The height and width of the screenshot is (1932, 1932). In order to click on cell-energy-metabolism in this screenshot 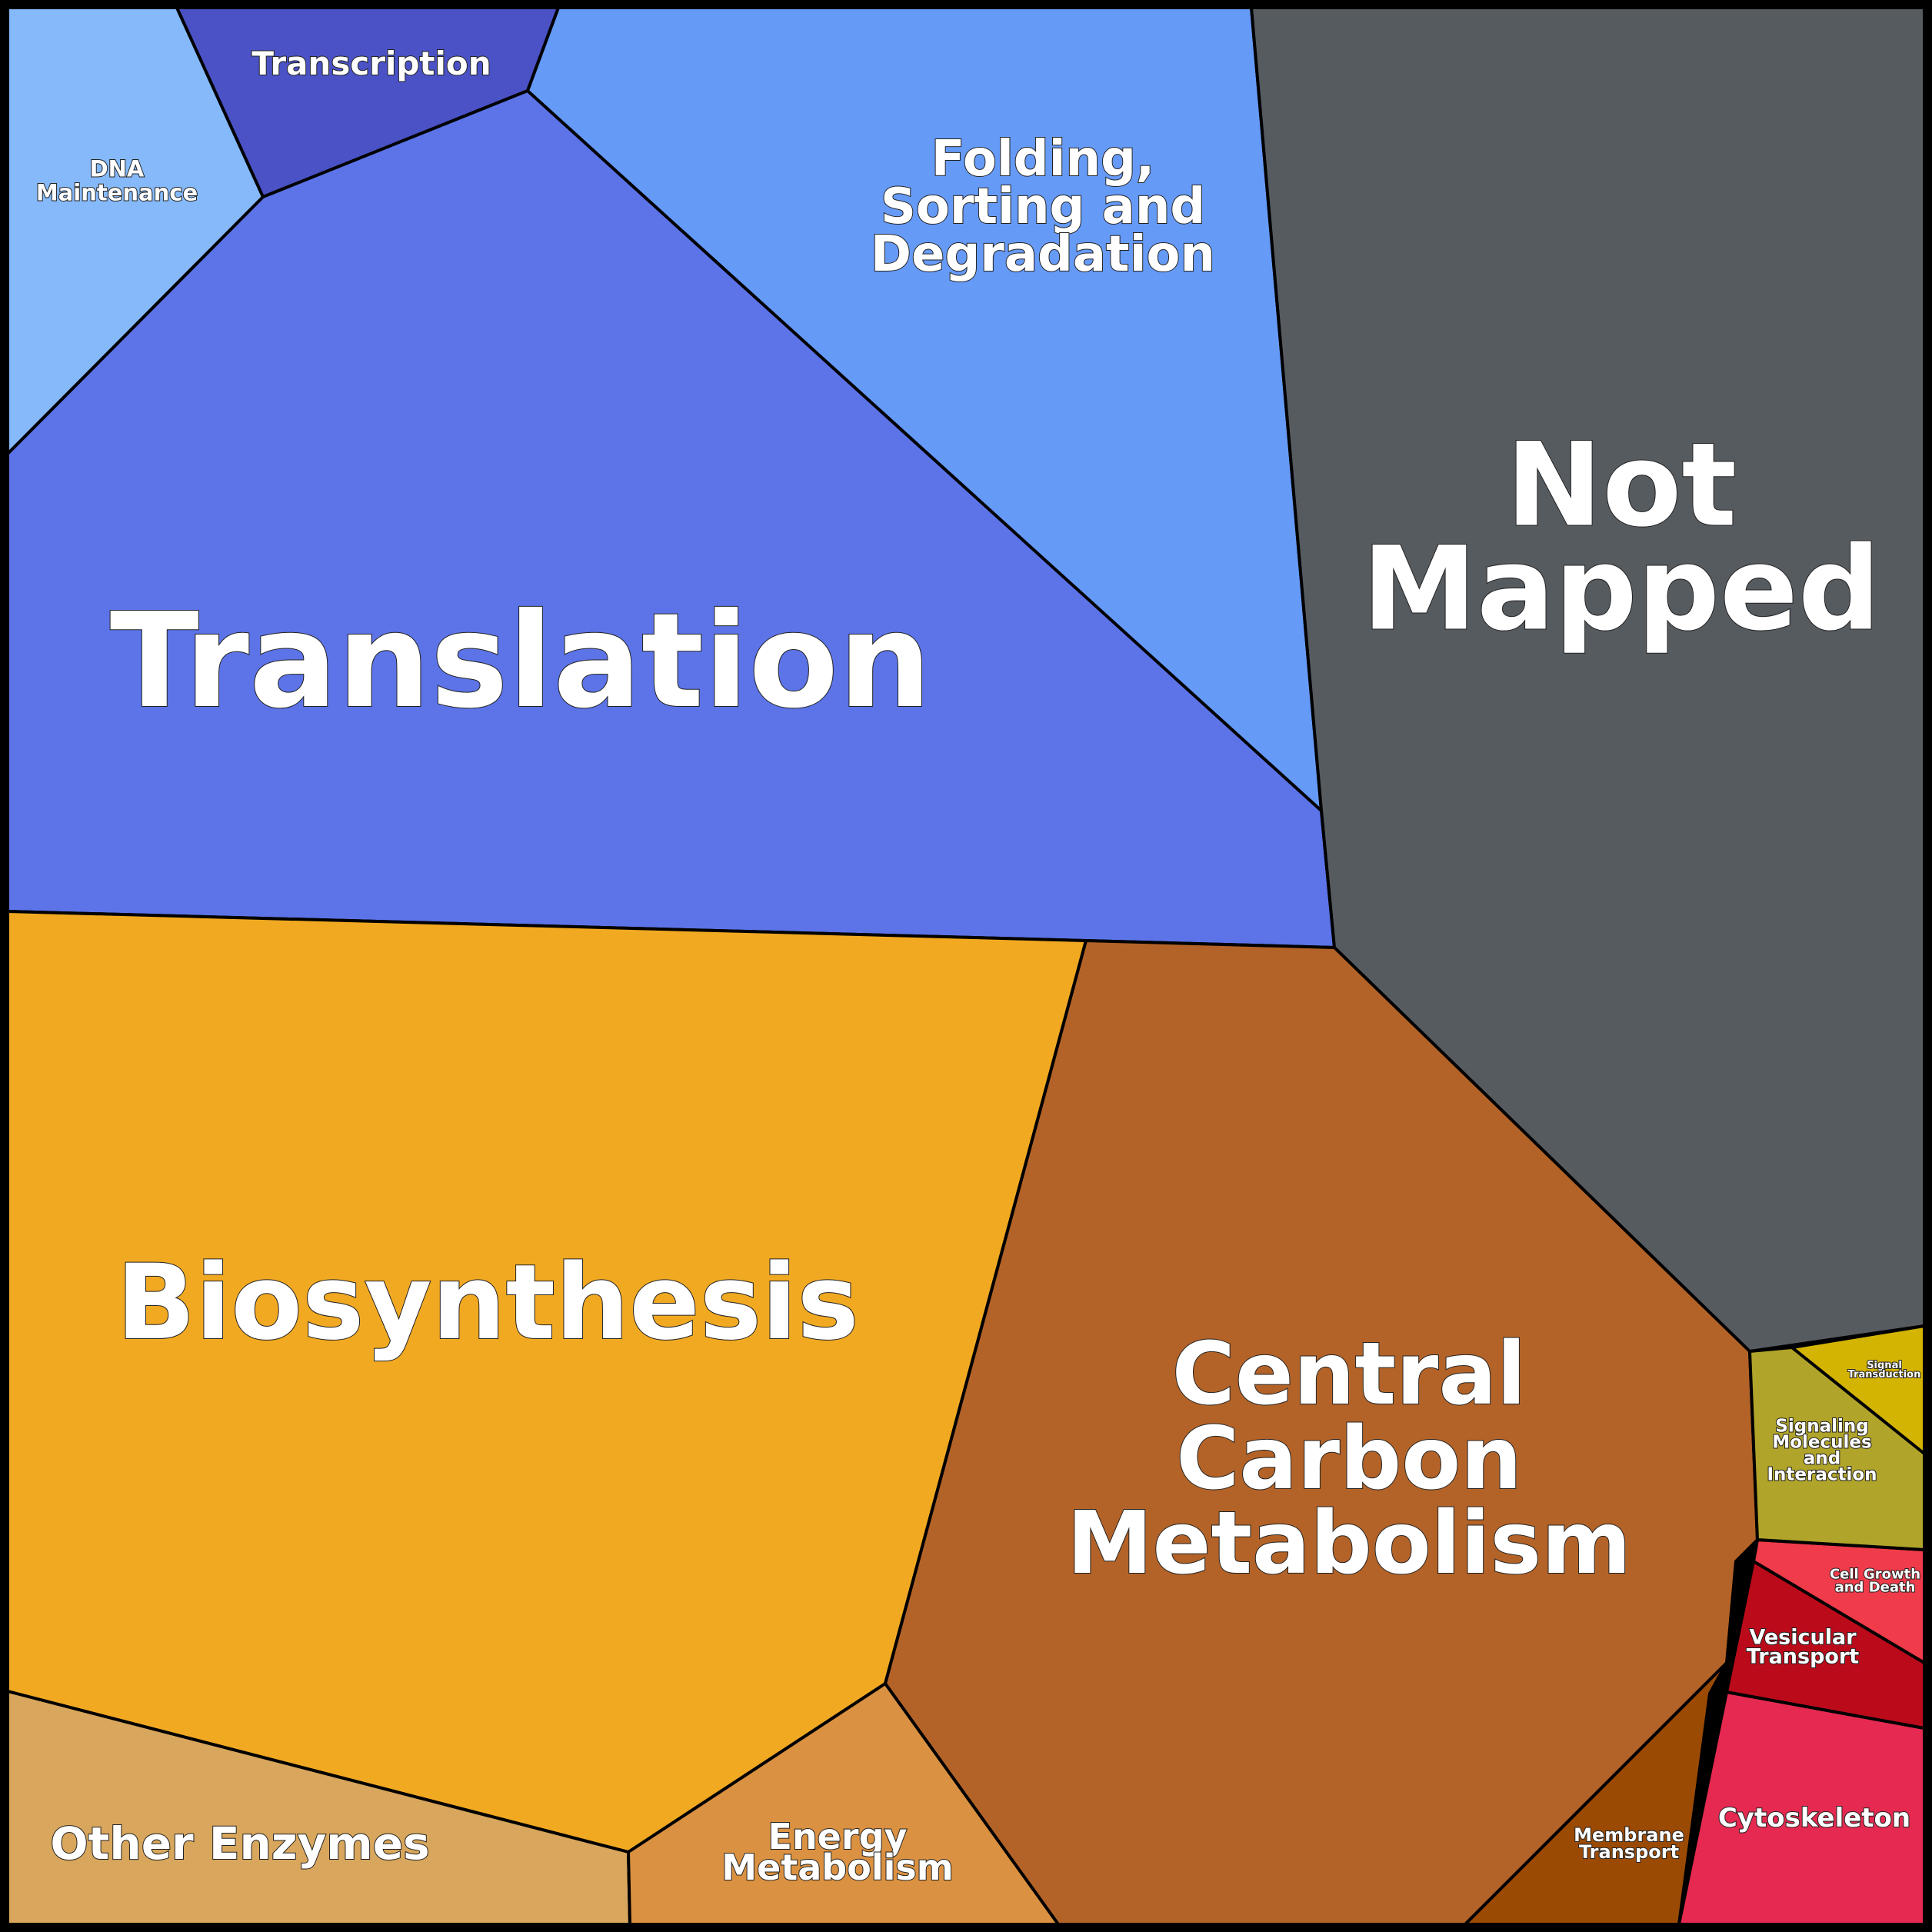, I will do `click(843, 1804)`.